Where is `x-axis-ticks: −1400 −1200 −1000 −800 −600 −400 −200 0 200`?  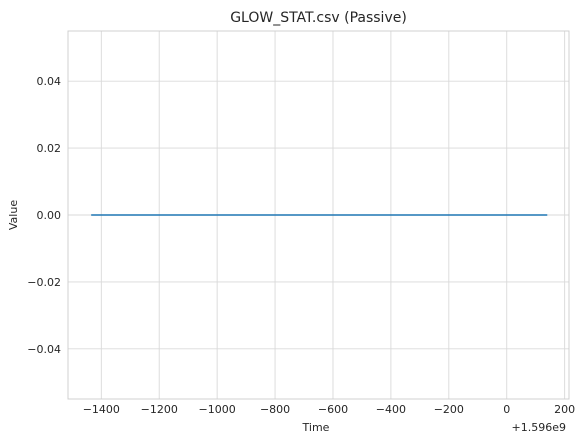
x-axis-ticks: −1400 −1200 −1000 −800 −600 −400 −200 0 200 is located at coordinates (329, 409).